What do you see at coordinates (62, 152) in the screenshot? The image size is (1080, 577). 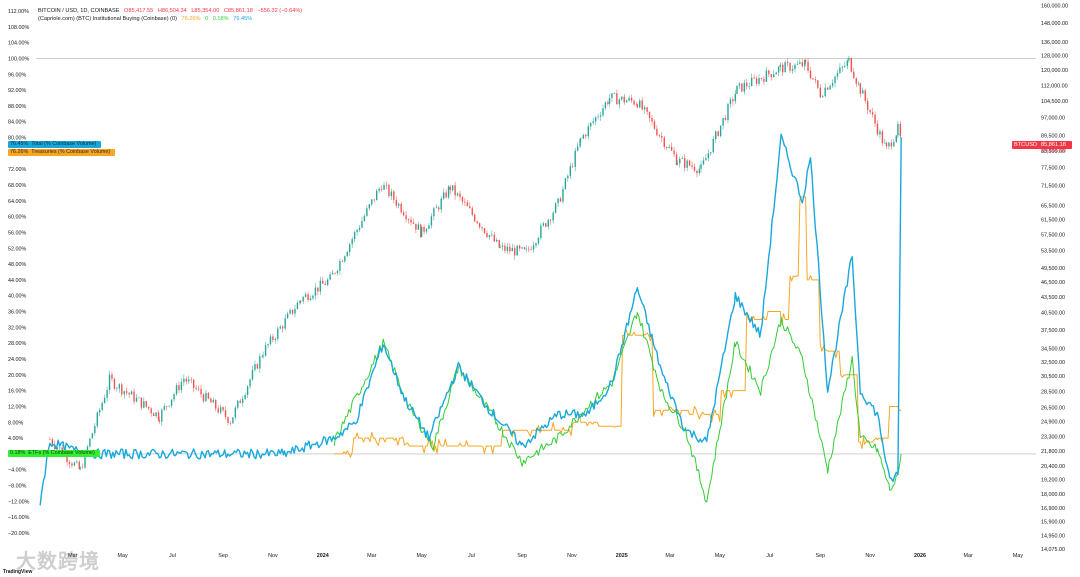 I see `treasuries-tag: 76.26% Treasuries (% Coinbase Volume)` at bounding box center [62, 152].